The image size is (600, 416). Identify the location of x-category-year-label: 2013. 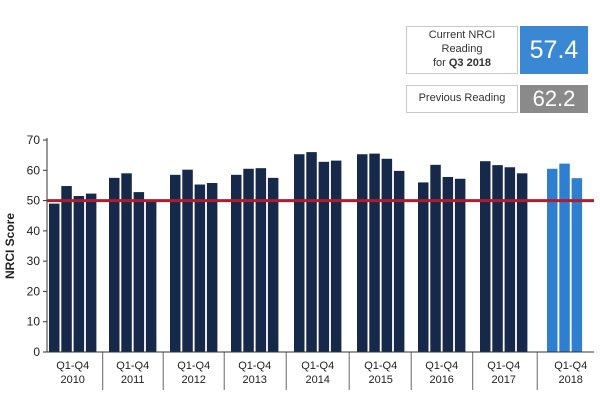
(254, 380).